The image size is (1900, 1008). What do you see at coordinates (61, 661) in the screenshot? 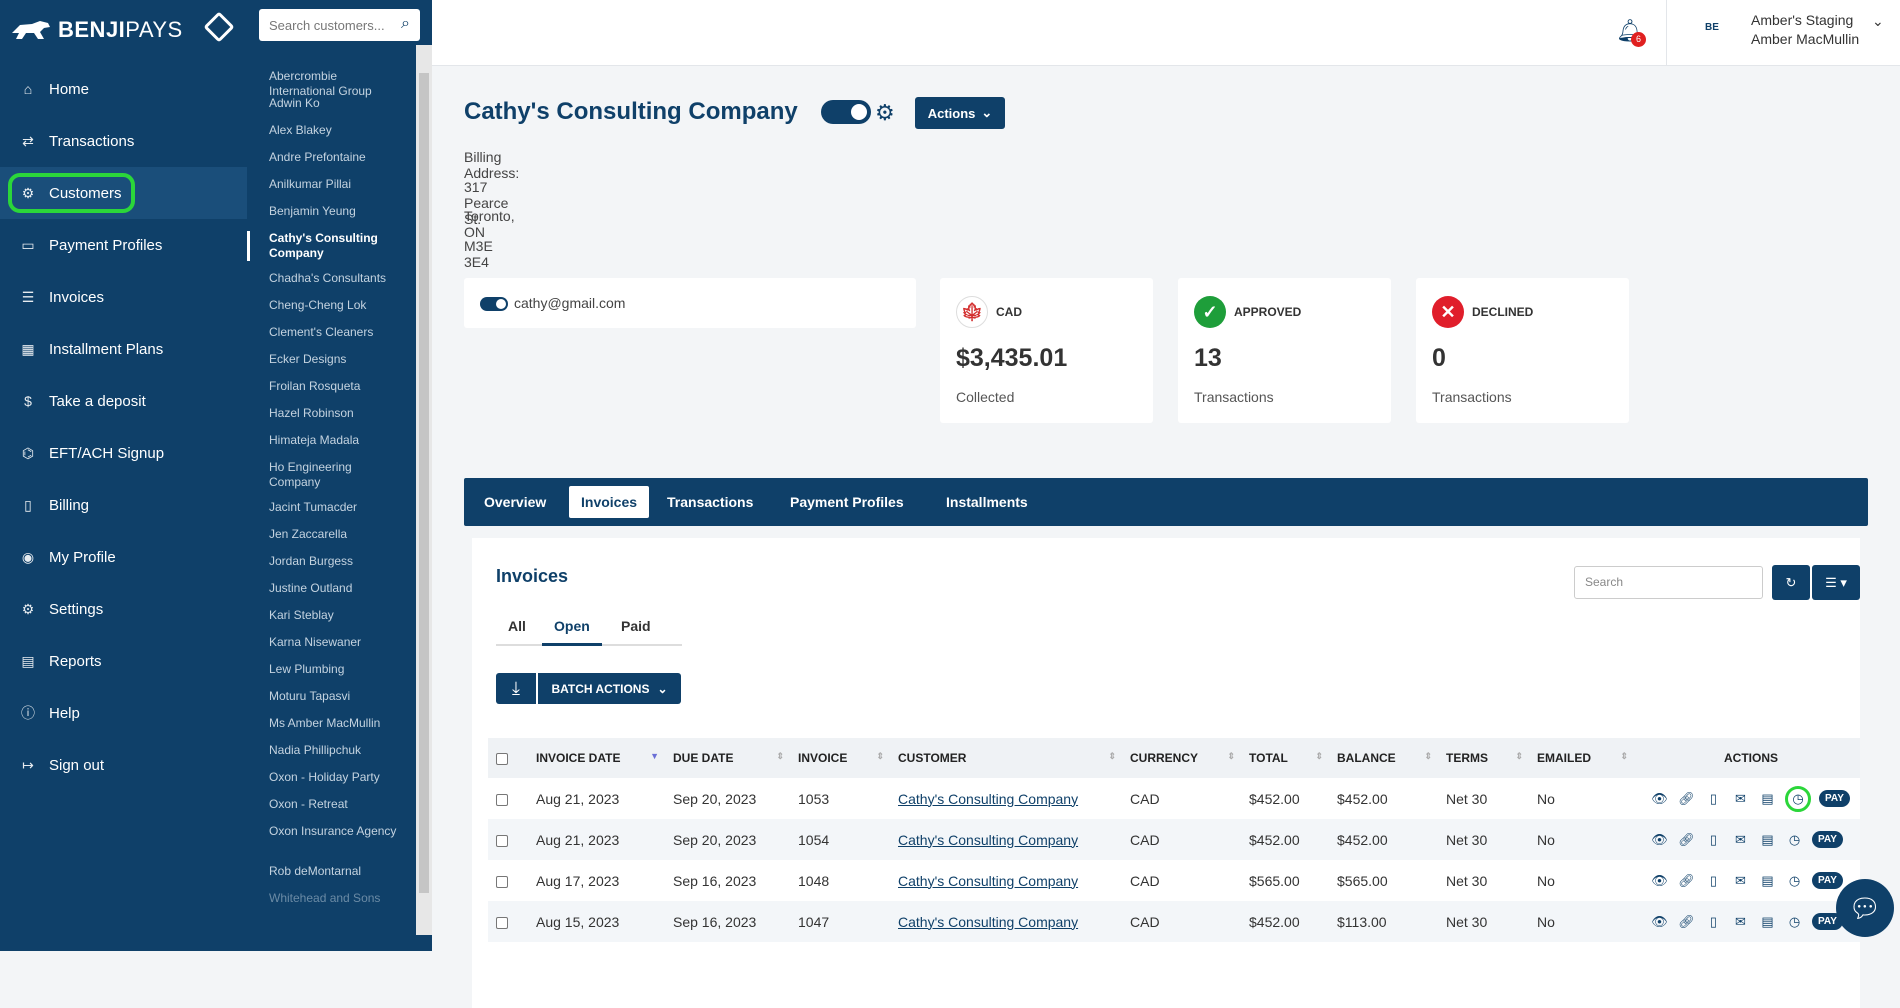
I see `nav-reports: ▤ Reports` at bounding box center [61, 661].